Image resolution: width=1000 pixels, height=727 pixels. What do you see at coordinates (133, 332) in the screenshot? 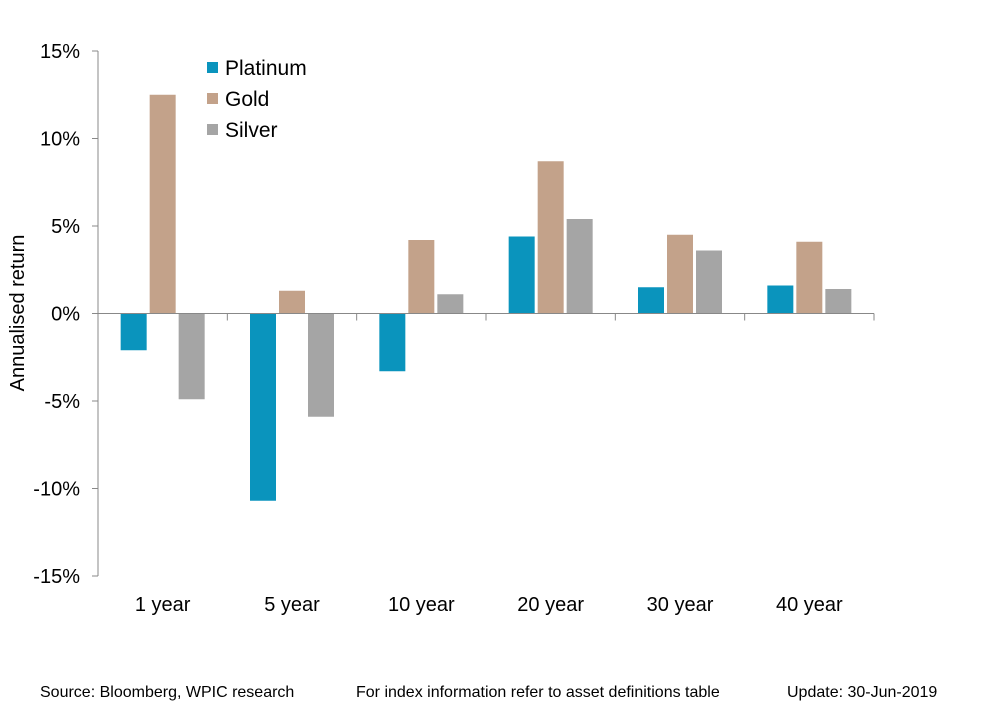
I see `bar-platinum-1-year` at bounding box center [133, 332].